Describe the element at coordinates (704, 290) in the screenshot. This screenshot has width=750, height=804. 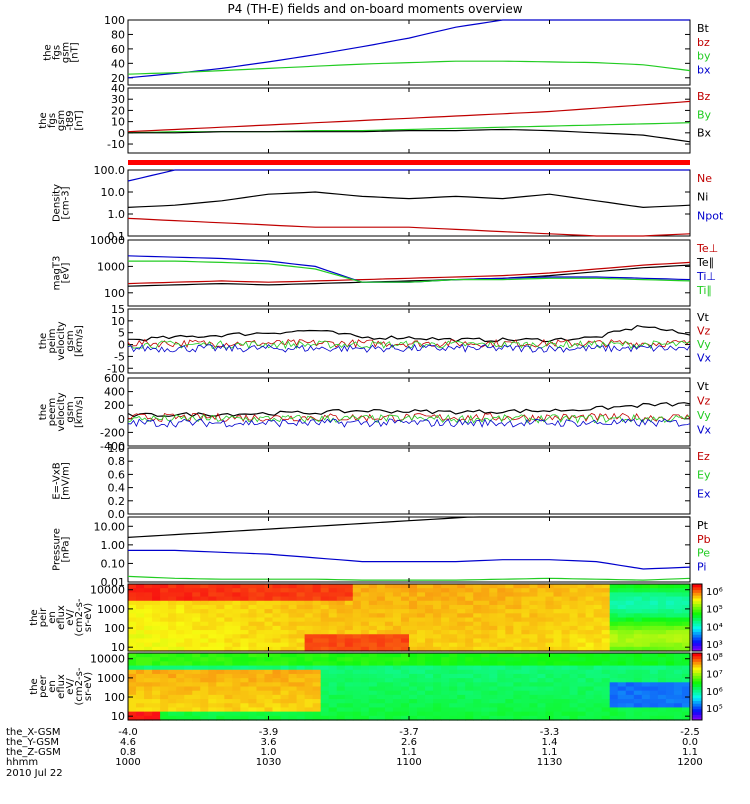
I see `p4-legend-Ti∥: Ti∥` at that location.